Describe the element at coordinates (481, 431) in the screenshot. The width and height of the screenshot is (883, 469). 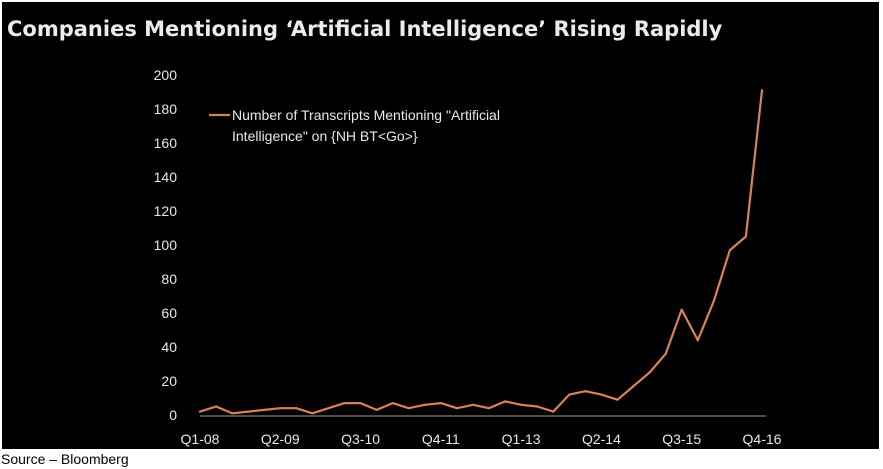
I see `x-axis: Q1-08 Q2-09 Q3-10 Q4-11 Q1-13 Q2-14 Q3-15 Q4-16` at that location.